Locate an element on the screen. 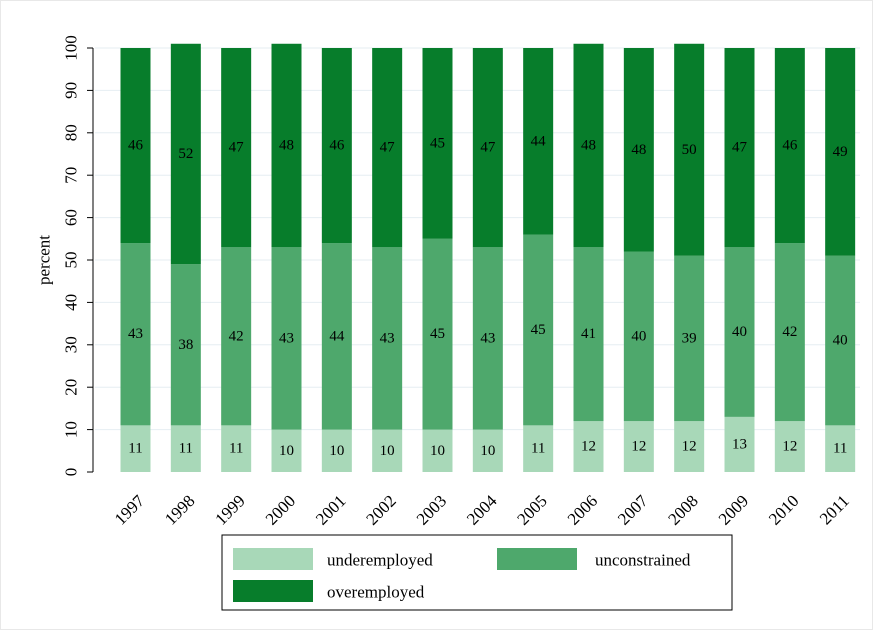 The width and height of the screenshot is (873, 630). y-tick-label: 50 is located at coordinates (71, 260).